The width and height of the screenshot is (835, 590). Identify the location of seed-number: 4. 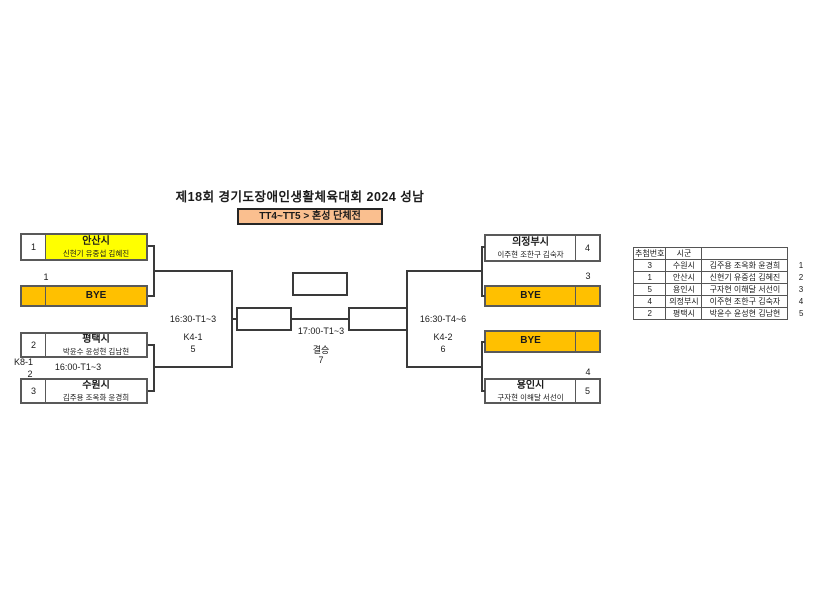
(587, 248).